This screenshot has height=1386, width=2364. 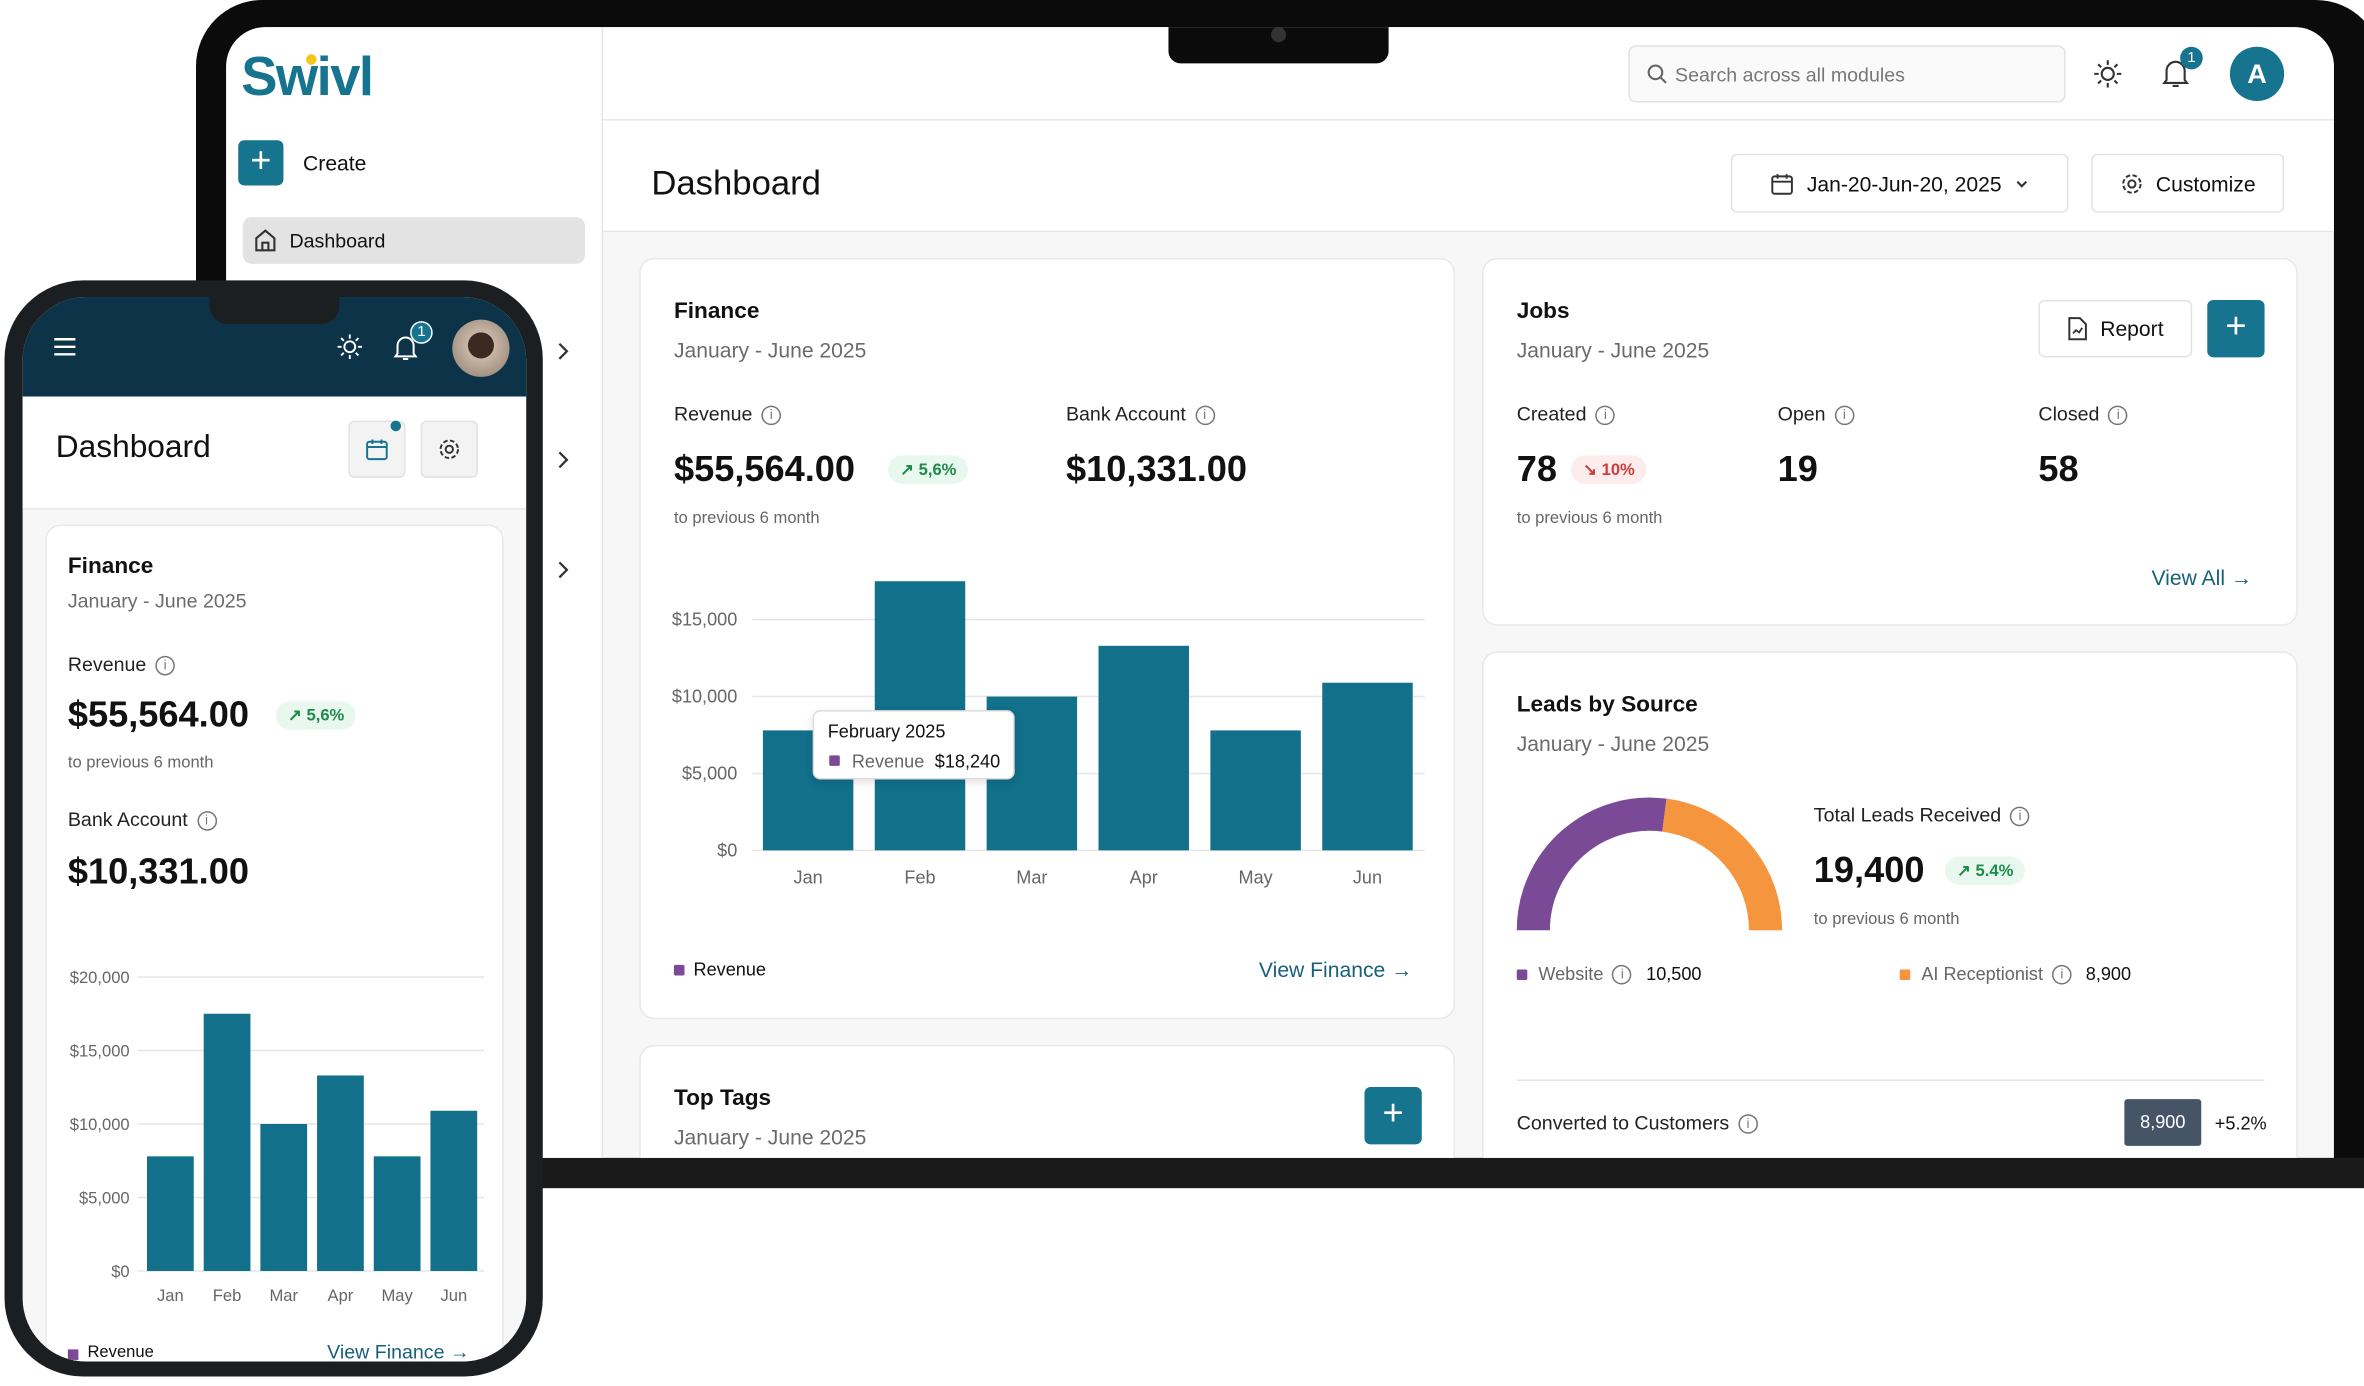 What do you see at coordinates (274, 311) in the screenshot?
I see `phone-notch` at bounding box center [274, 311].